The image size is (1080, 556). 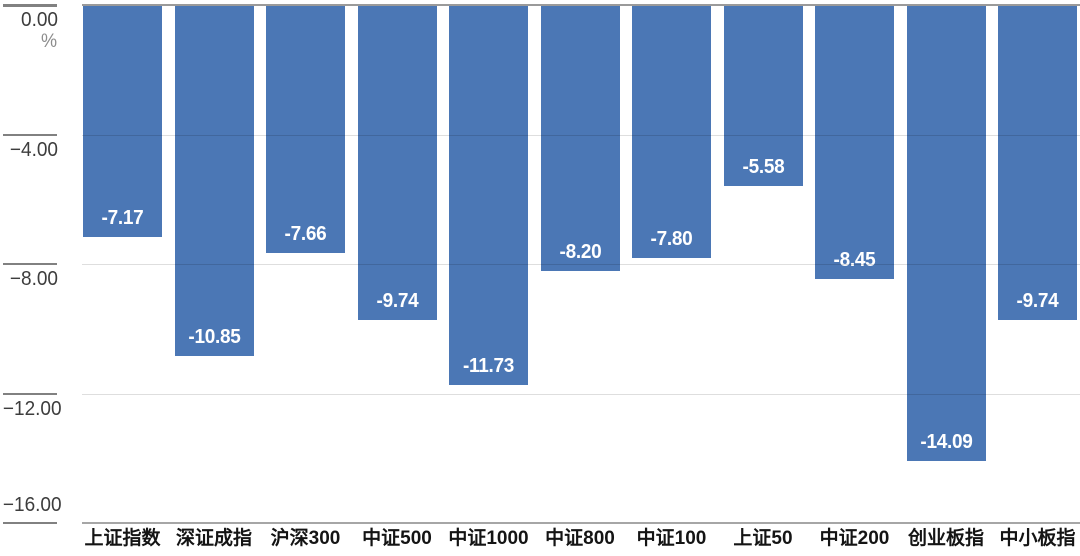 I want to click on bar: -5.58, so click(x=763, y=95).